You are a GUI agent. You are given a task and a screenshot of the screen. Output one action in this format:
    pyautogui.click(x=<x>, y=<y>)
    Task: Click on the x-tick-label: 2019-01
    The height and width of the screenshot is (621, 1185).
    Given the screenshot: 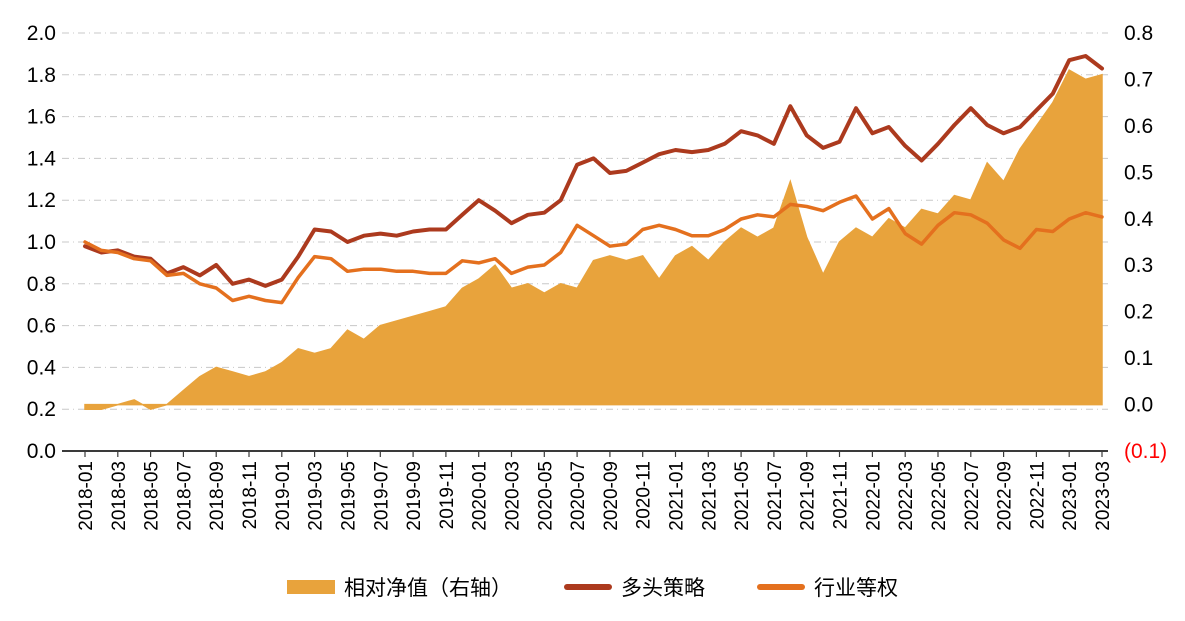 What is the action you would take?
    pyautogui.click(x=283, y=496)
    